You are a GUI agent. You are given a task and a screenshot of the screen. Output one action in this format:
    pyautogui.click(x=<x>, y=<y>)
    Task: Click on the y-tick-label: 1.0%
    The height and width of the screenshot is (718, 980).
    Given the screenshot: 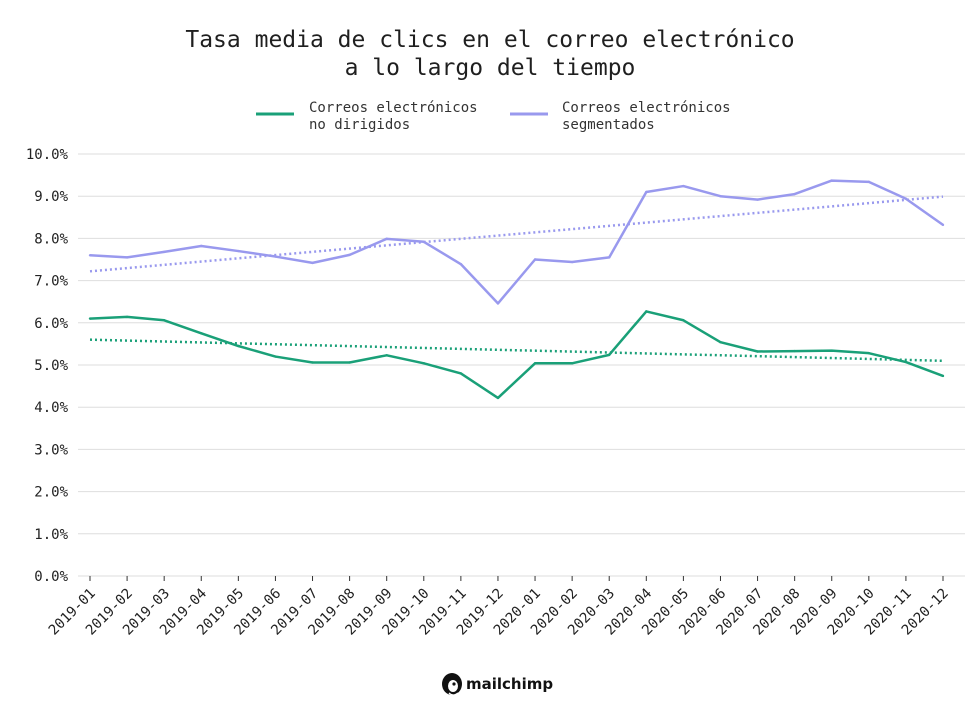 What is the action you would take?
    pyautogui.click(x=51, y=535)
    